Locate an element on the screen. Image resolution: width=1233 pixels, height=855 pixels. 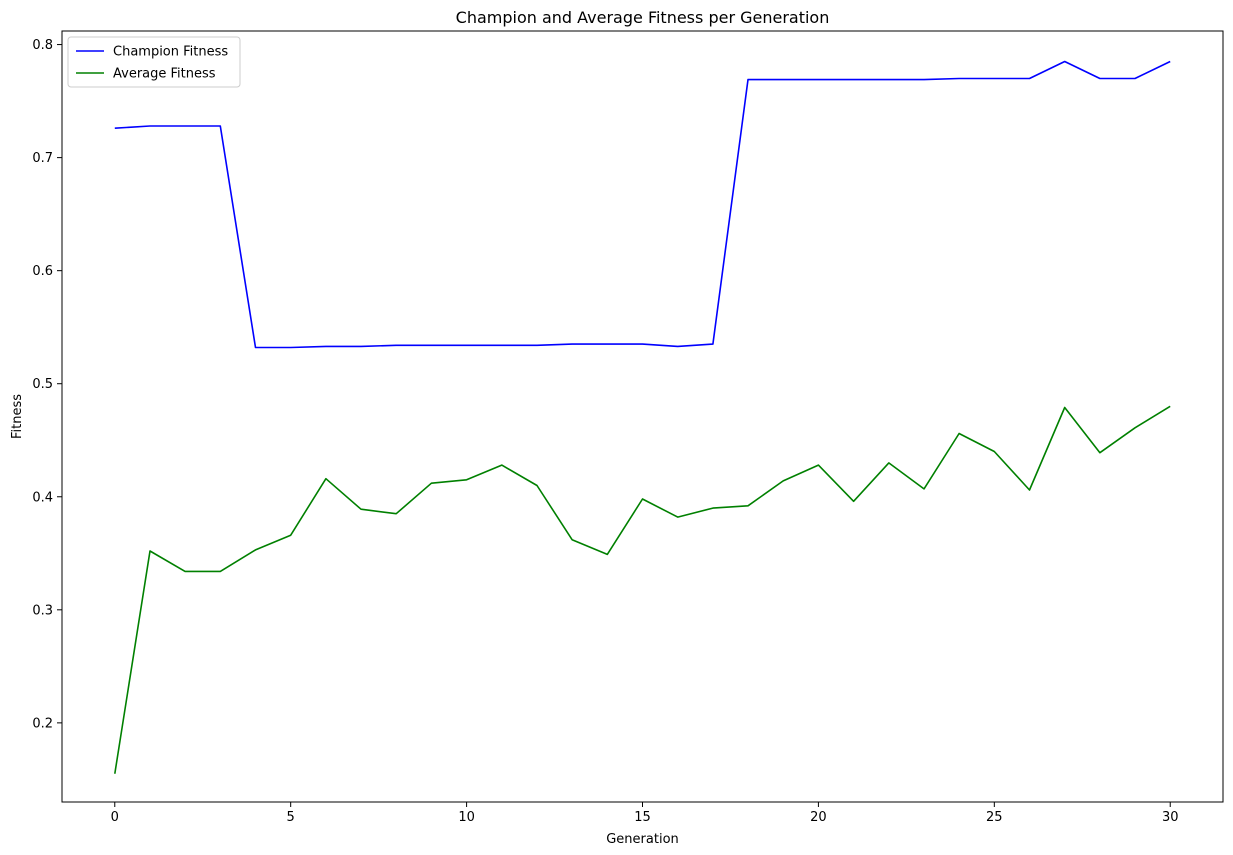
y-axis-ticks: 0.2 0.3 0.4 0.5 0.6 0.7 0.8 is located at coordinates (47, 384).